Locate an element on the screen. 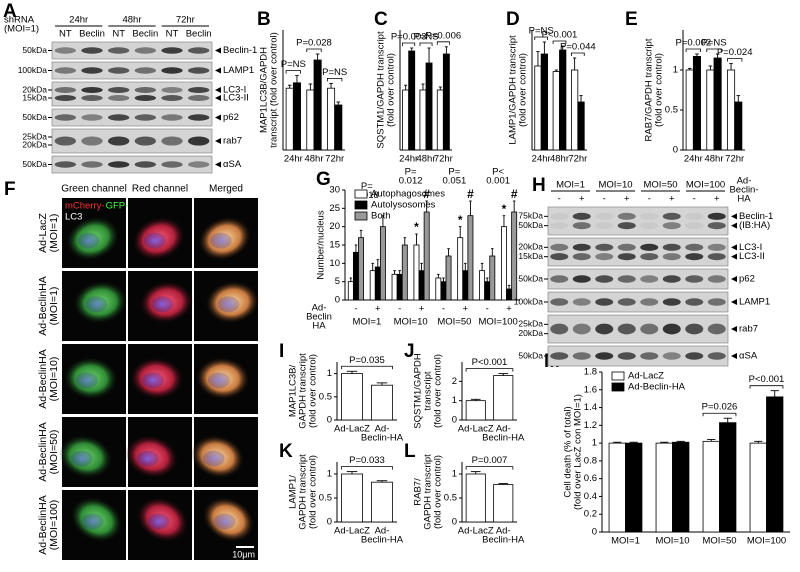 This screenshot has width=800, height=572. p-value: 0.001 is located at coordinates (498, 181).